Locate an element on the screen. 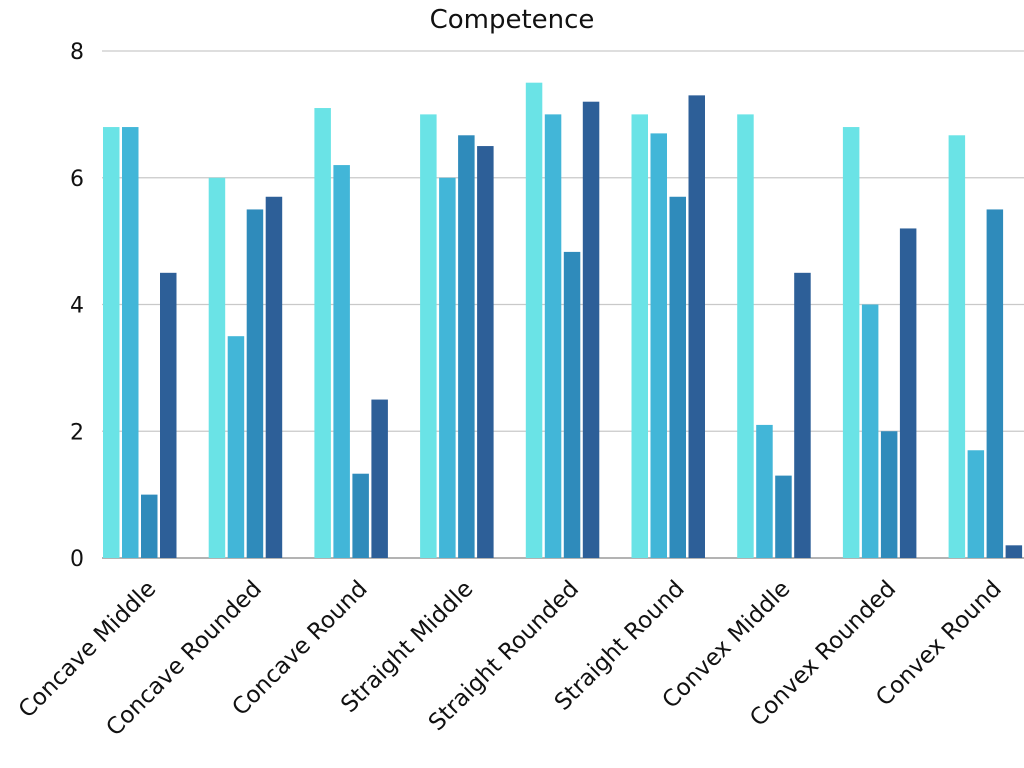 This screenshot has height=768, width=1024. y-axis-tick-labels: 0 2 4 6 8 is located at coordinates (77, 306).